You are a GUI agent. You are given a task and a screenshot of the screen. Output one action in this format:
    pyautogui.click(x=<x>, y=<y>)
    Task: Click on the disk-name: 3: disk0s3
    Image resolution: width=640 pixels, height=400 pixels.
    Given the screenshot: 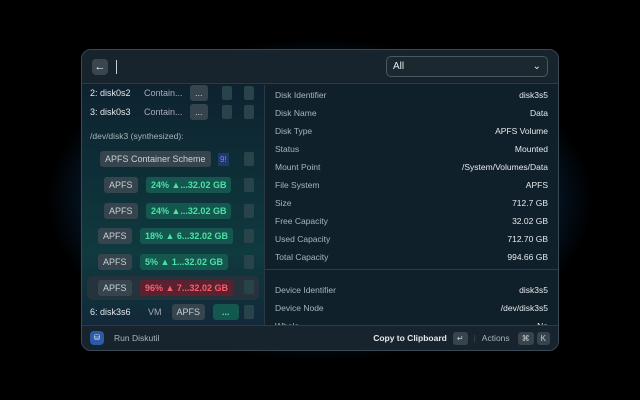 What is the action you would take?
    pyautogui.click(x=110, y=112)
    